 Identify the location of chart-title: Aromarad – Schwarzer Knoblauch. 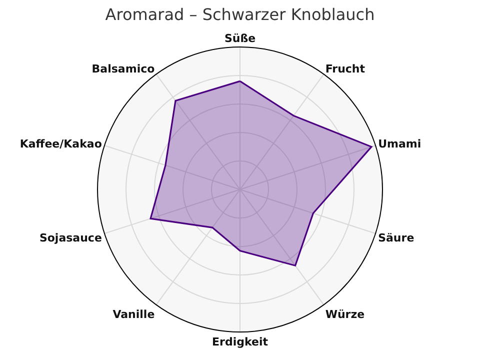
(240, 14).